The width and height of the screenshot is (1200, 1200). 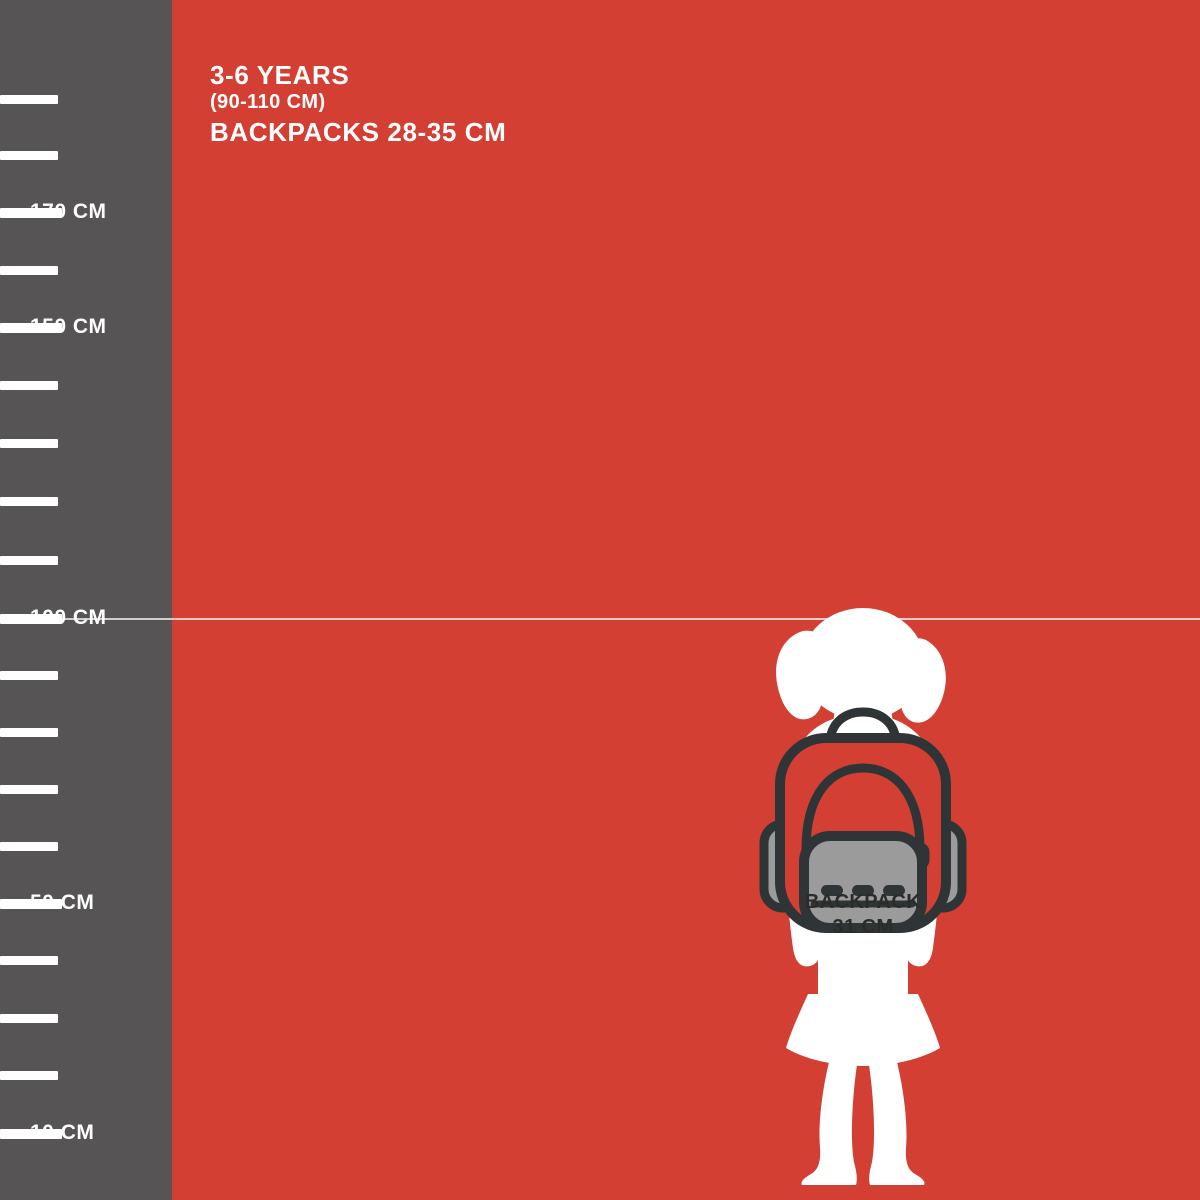 What do you see at coordinates (600, 619) in the screenshot?
I see `reference-line-100cm` at bounding box center [600, 619].